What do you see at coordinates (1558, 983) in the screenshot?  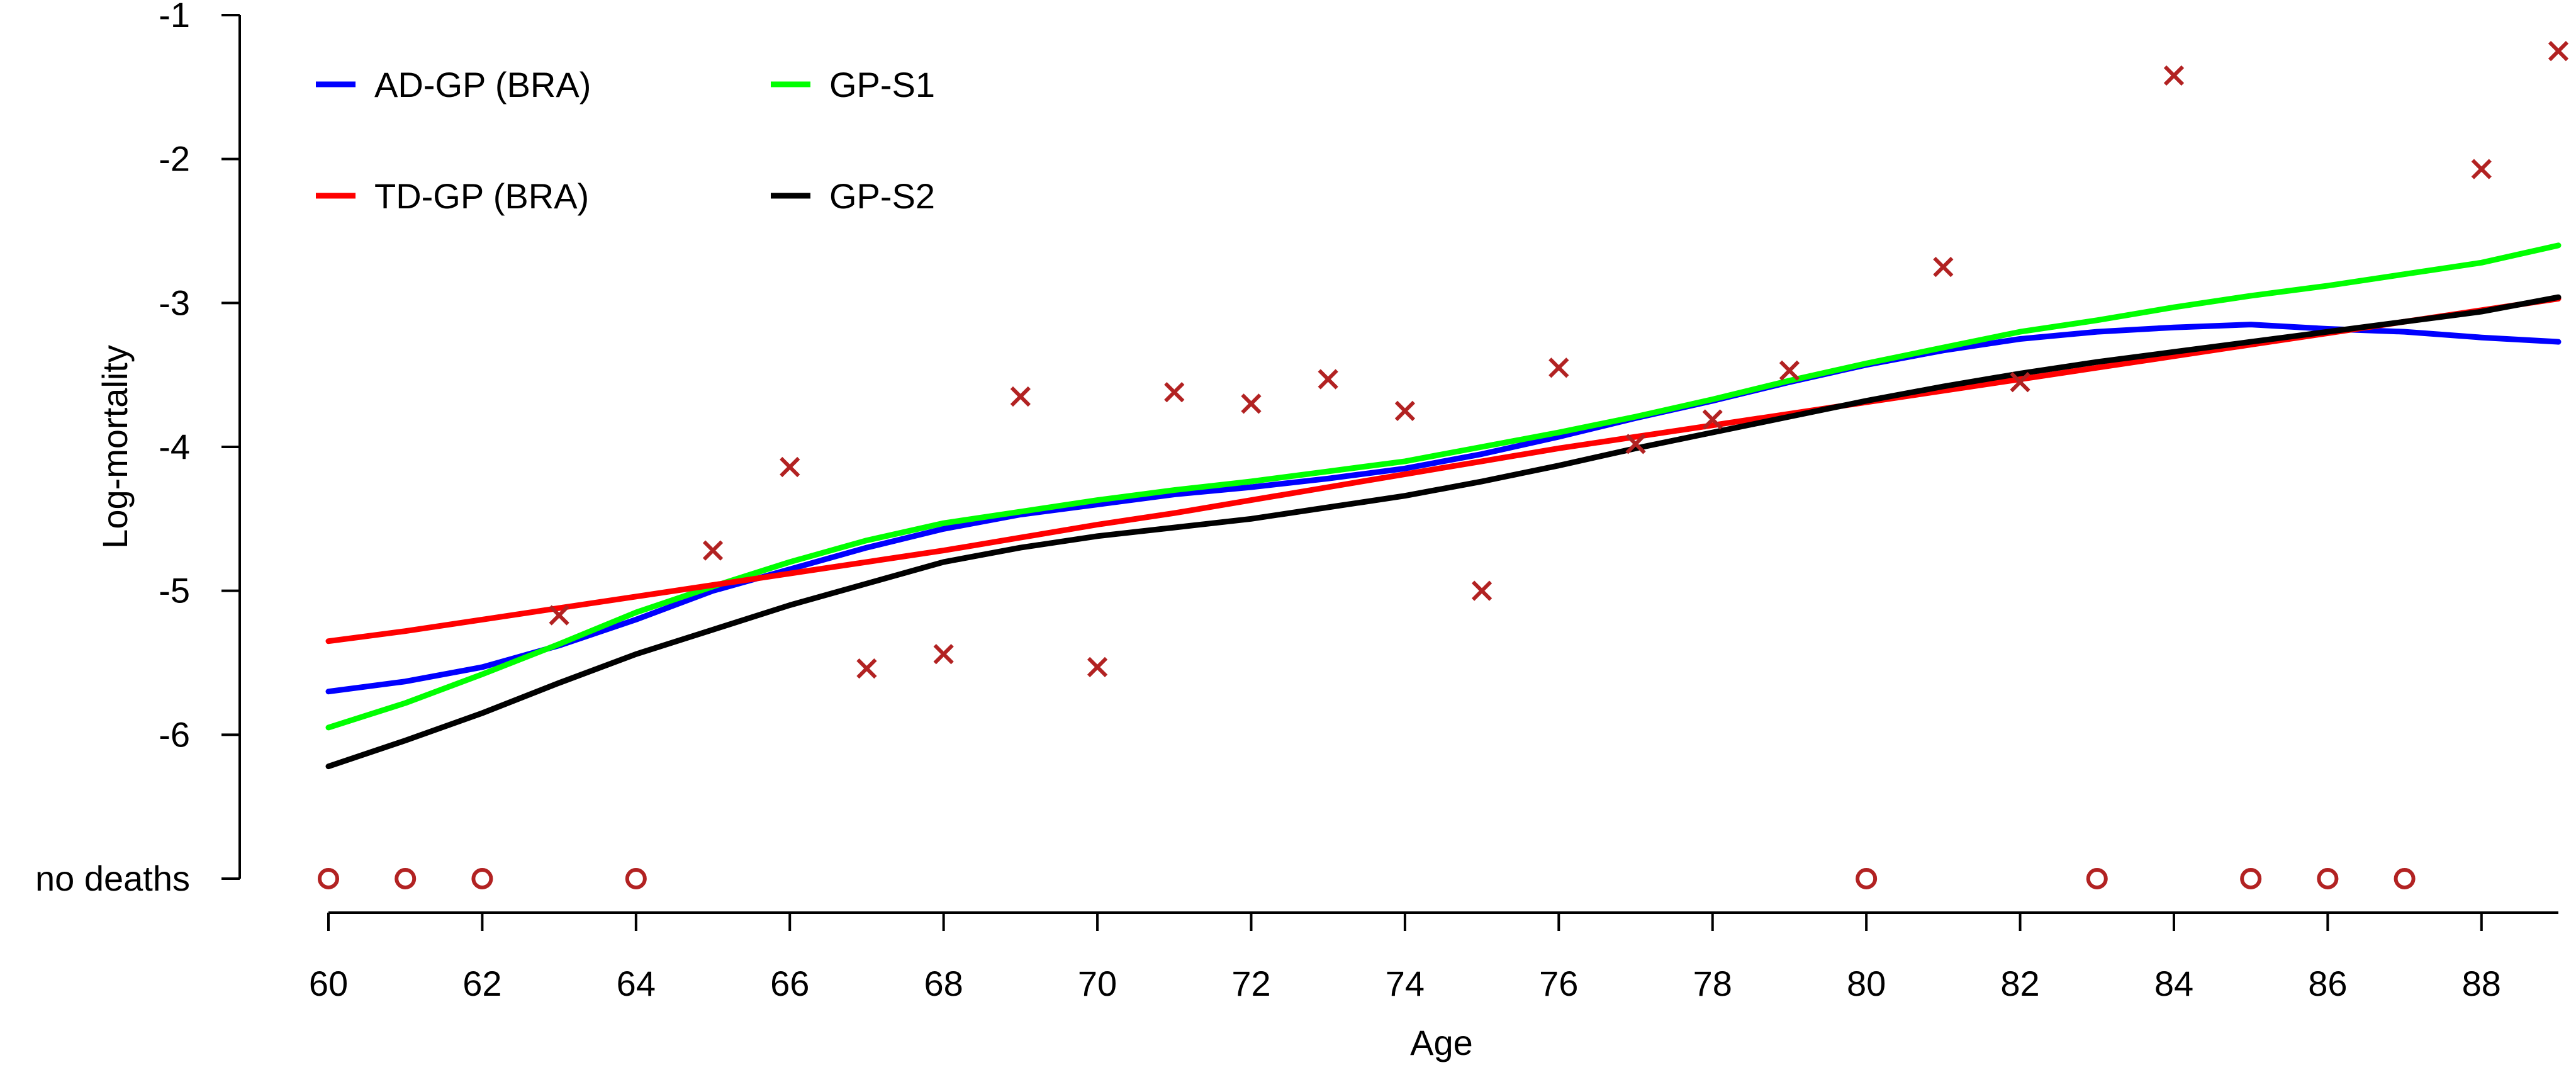 I see `x-tick-label: 76` at bounding box center [1558, 983].